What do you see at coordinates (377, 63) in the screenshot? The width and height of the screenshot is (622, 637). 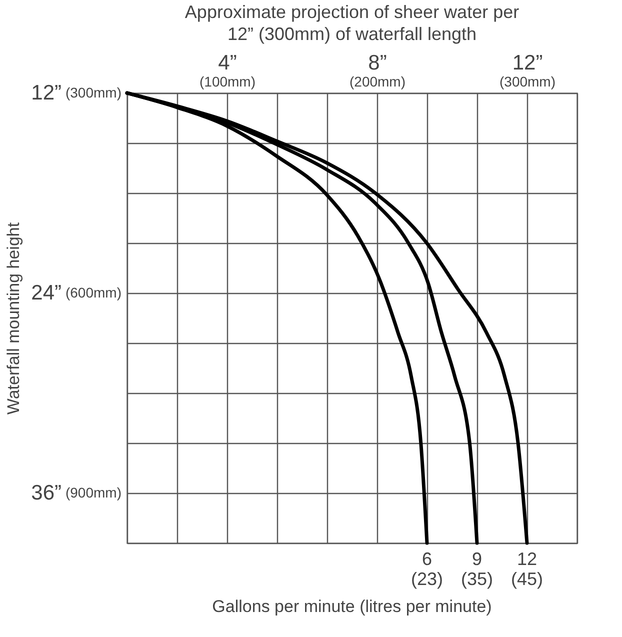 I see `x-tick-label: 8”` at bounding box center [377, 63].